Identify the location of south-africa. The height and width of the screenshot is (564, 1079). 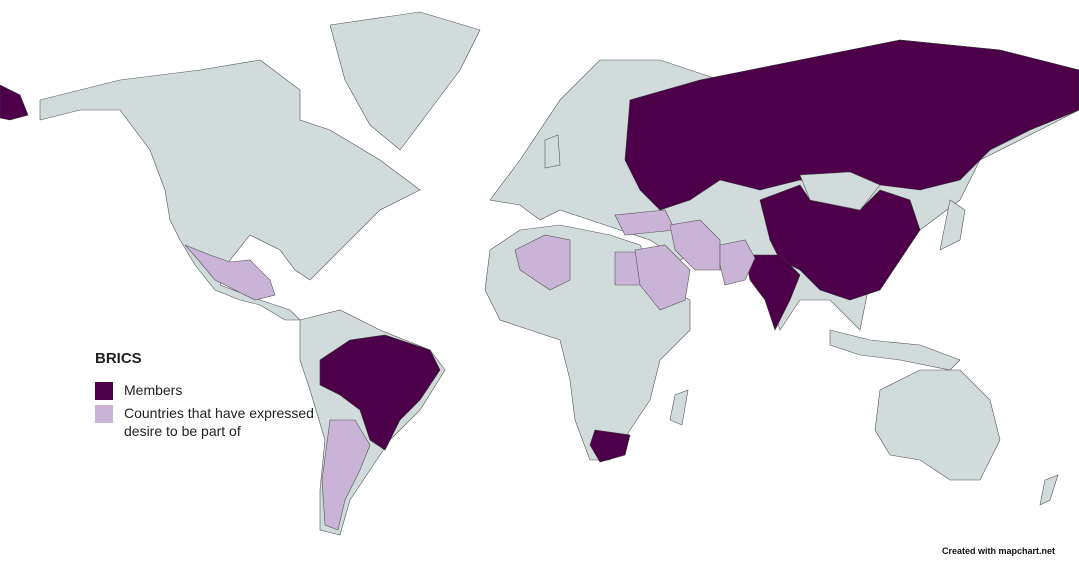
(610, 446).